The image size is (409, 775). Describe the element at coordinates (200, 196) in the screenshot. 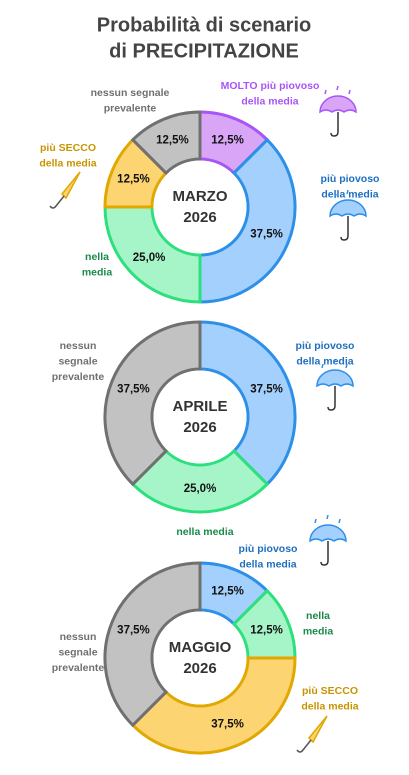

I see `center-label: MARZO` at that location.